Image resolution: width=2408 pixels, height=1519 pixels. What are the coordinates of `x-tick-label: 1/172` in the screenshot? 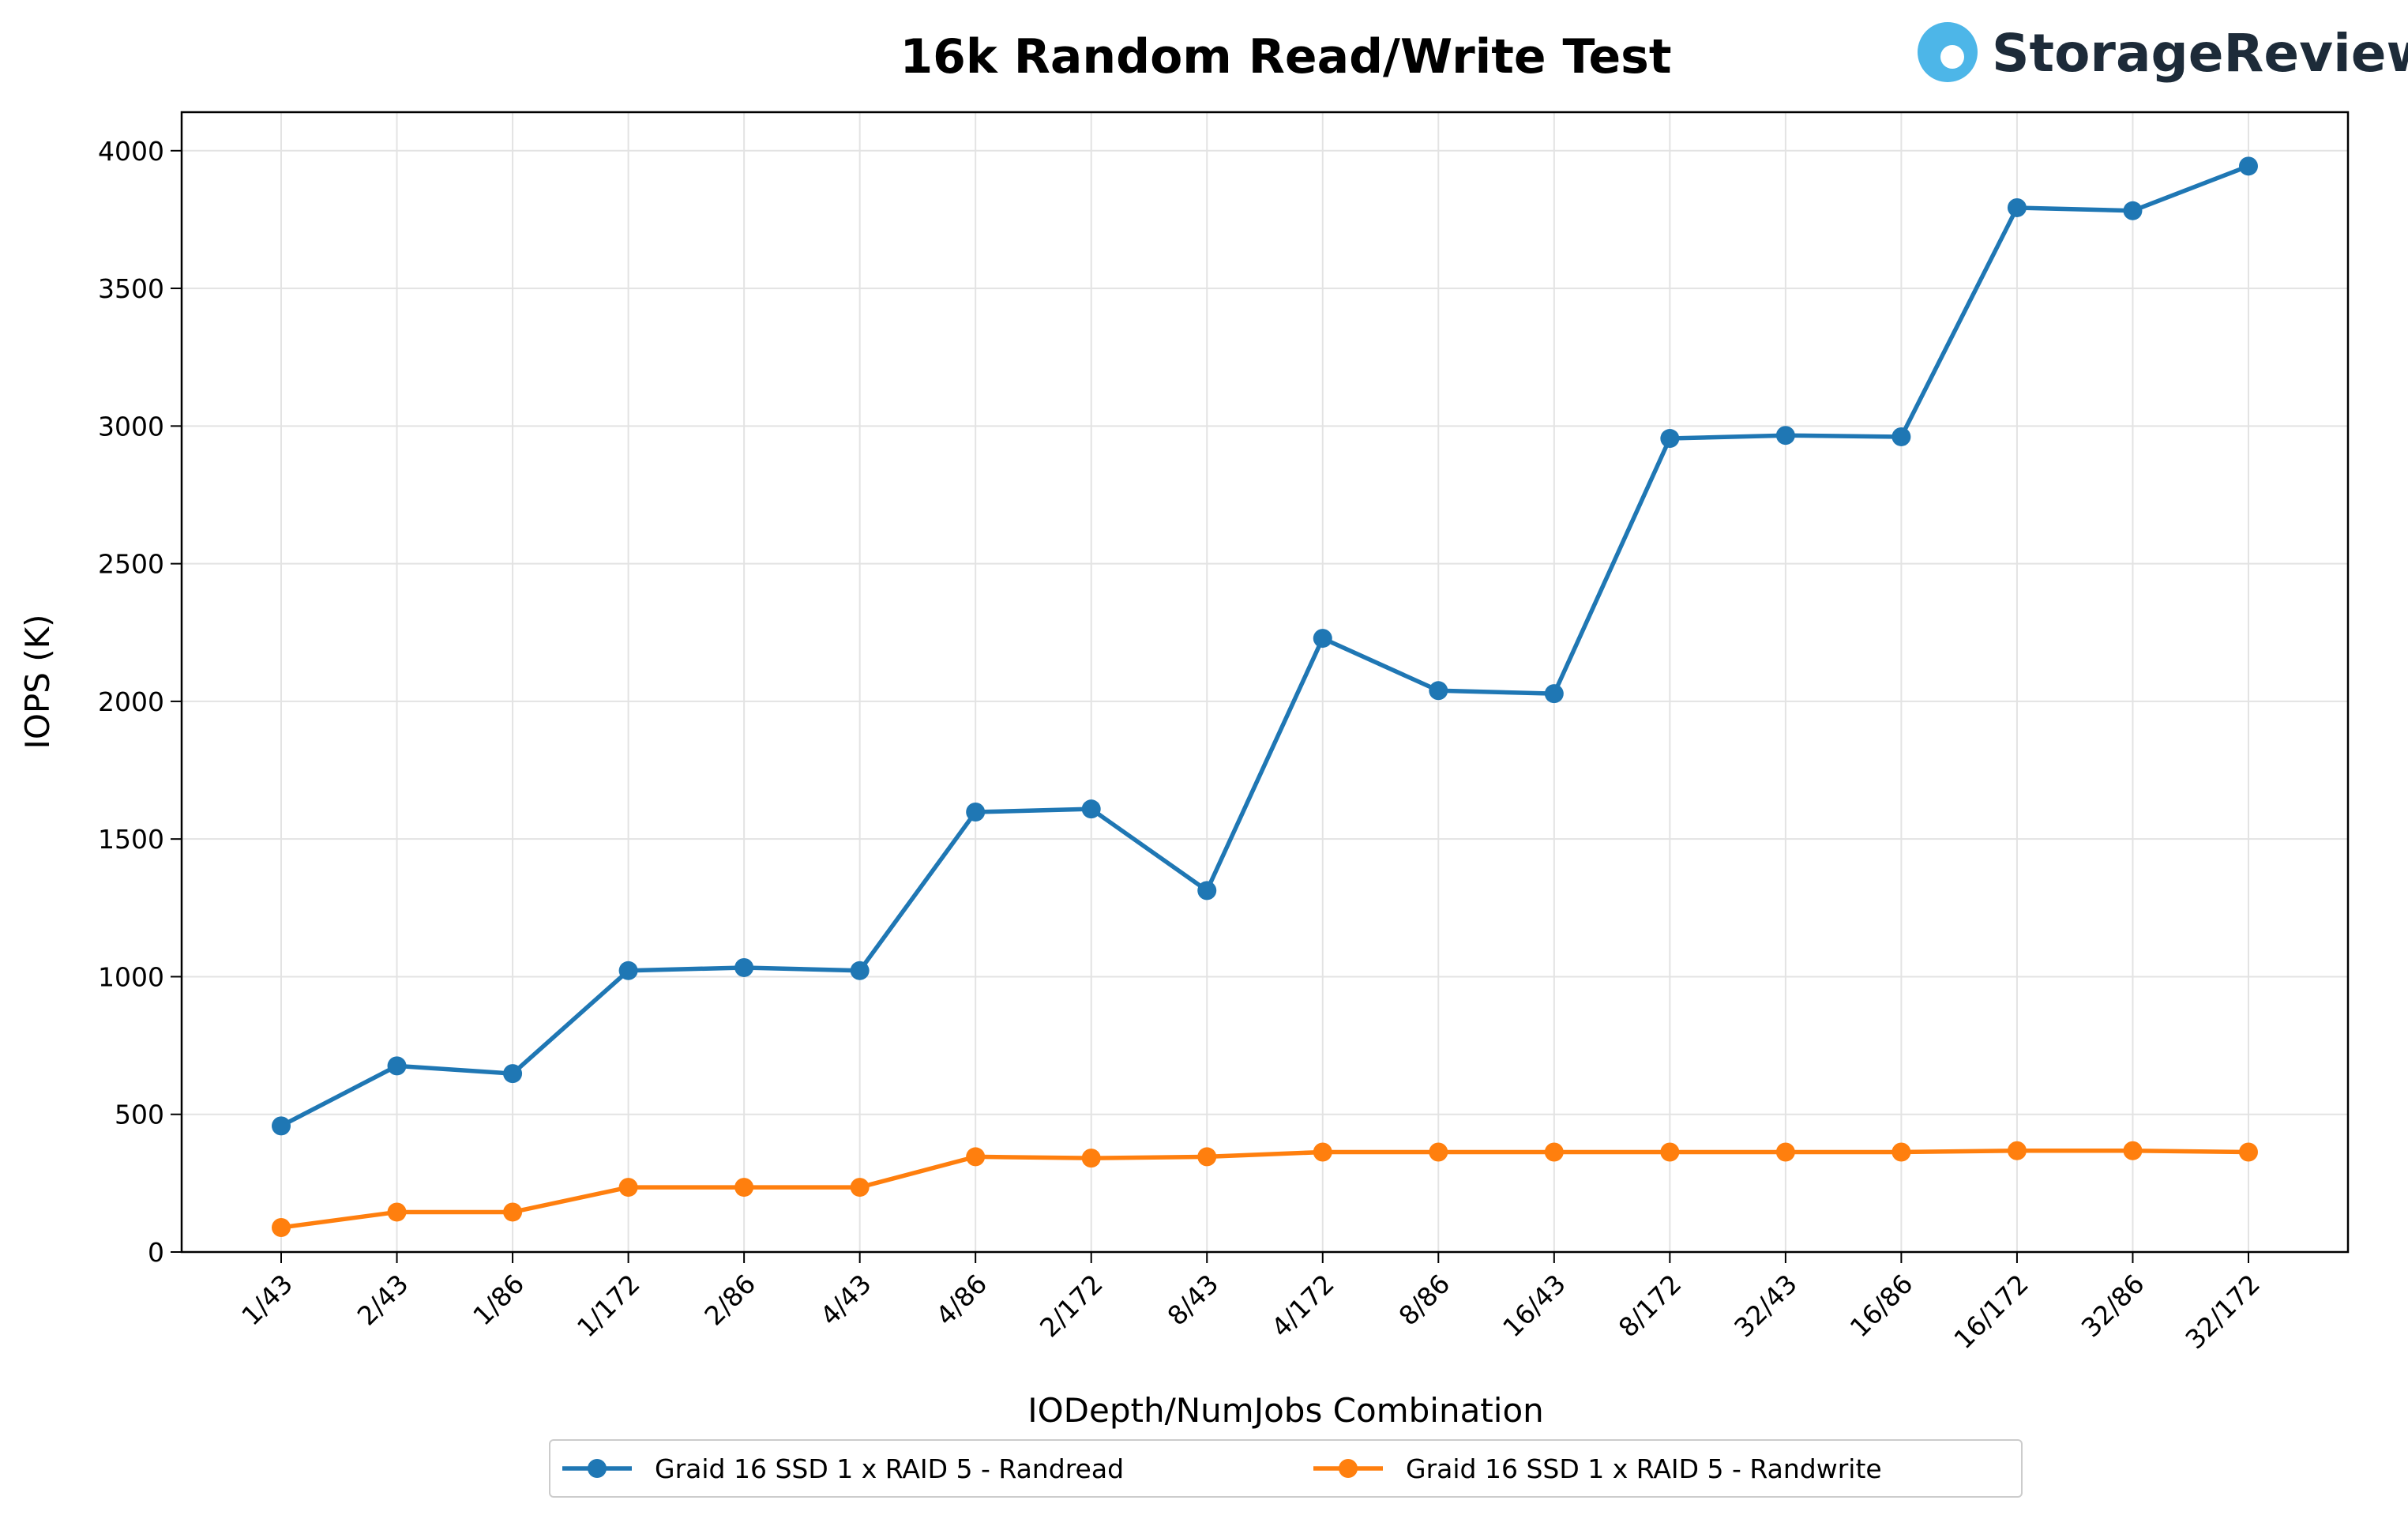 It's located at (609, 1306).